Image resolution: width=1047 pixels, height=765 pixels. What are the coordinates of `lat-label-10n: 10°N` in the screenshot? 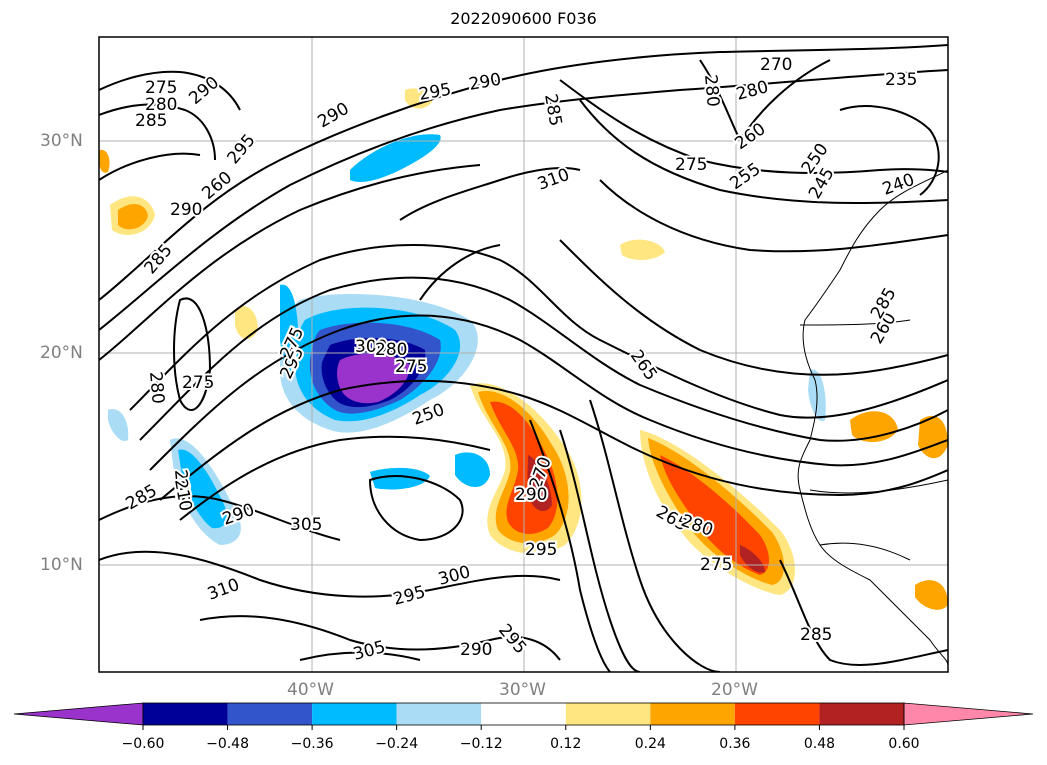 It's located at (61, 565).